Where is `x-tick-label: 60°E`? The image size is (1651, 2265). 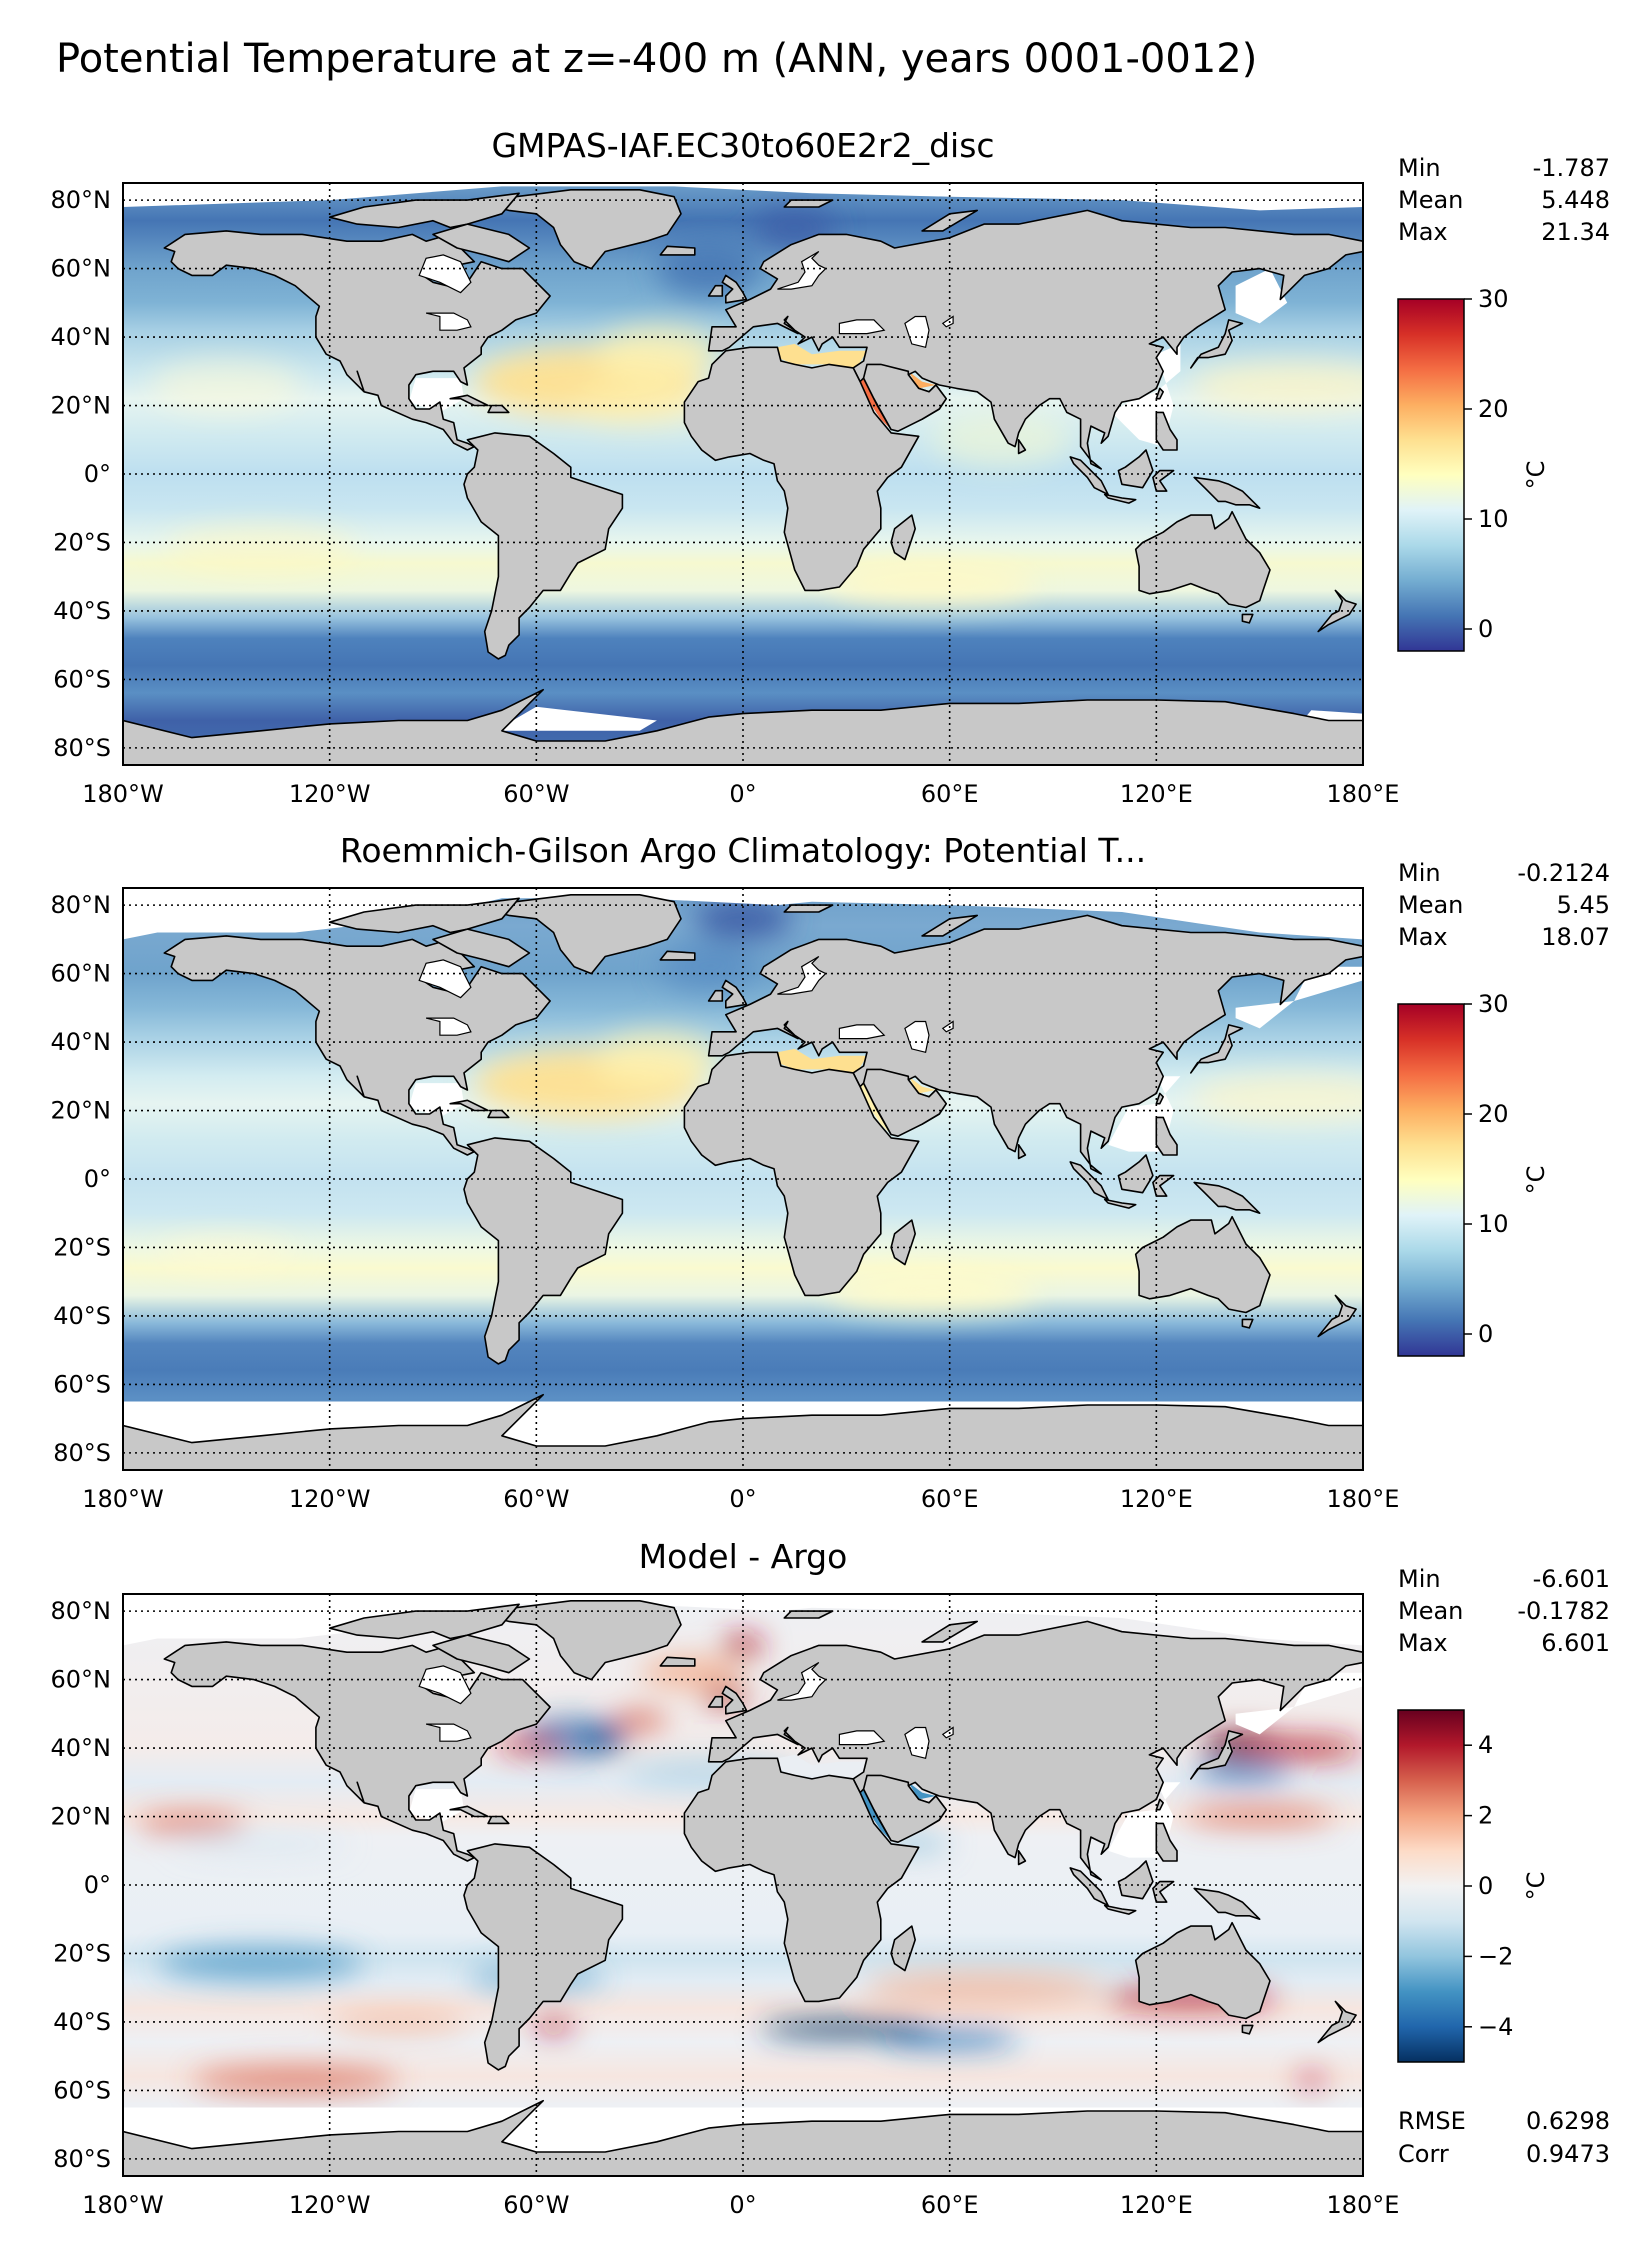 x-tick-label: 60°E is located at coordinates (950, 1499).